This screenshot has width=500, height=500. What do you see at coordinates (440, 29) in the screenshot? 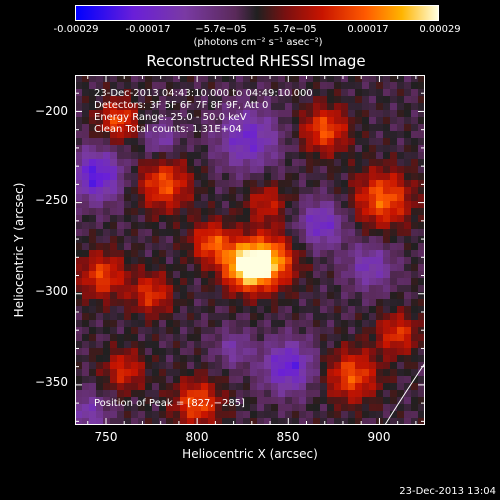
I see `colorbar-tick: 0.00029` at bounding box center [440, 29].